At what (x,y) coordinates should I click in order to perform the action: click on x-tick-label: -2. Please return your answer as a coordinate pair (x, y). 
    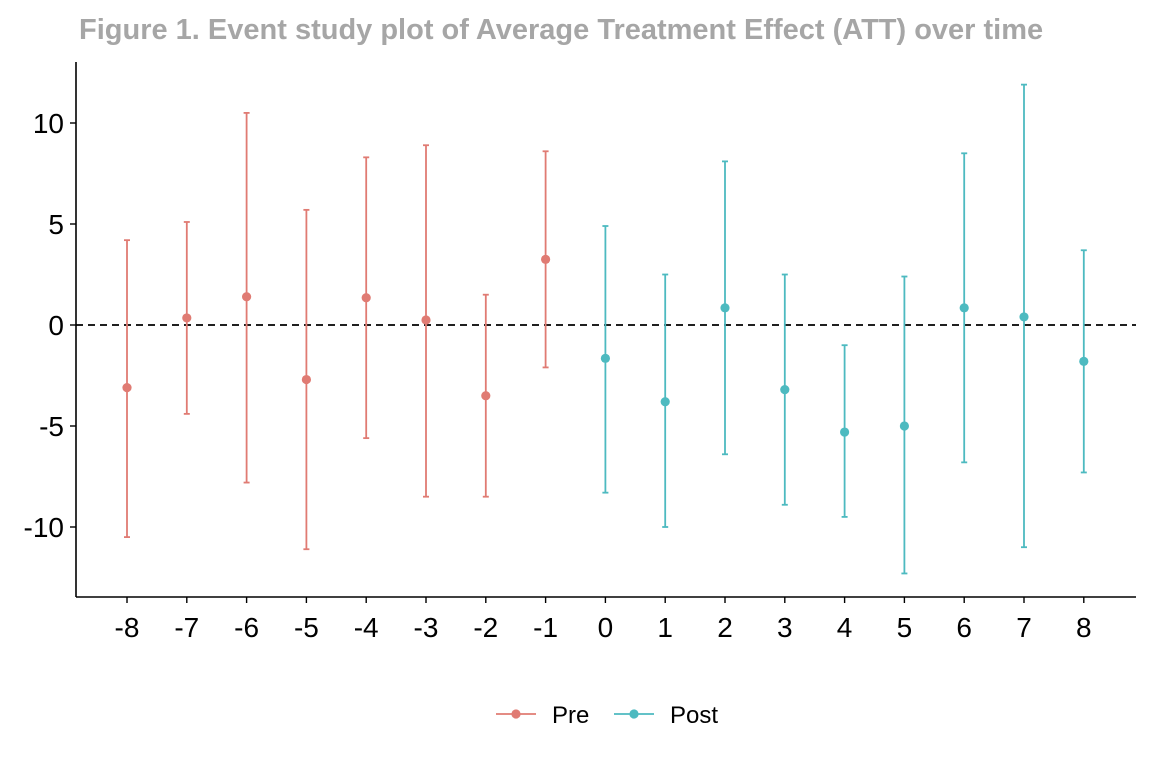
    Looking at the image, I should click on (485, 627).